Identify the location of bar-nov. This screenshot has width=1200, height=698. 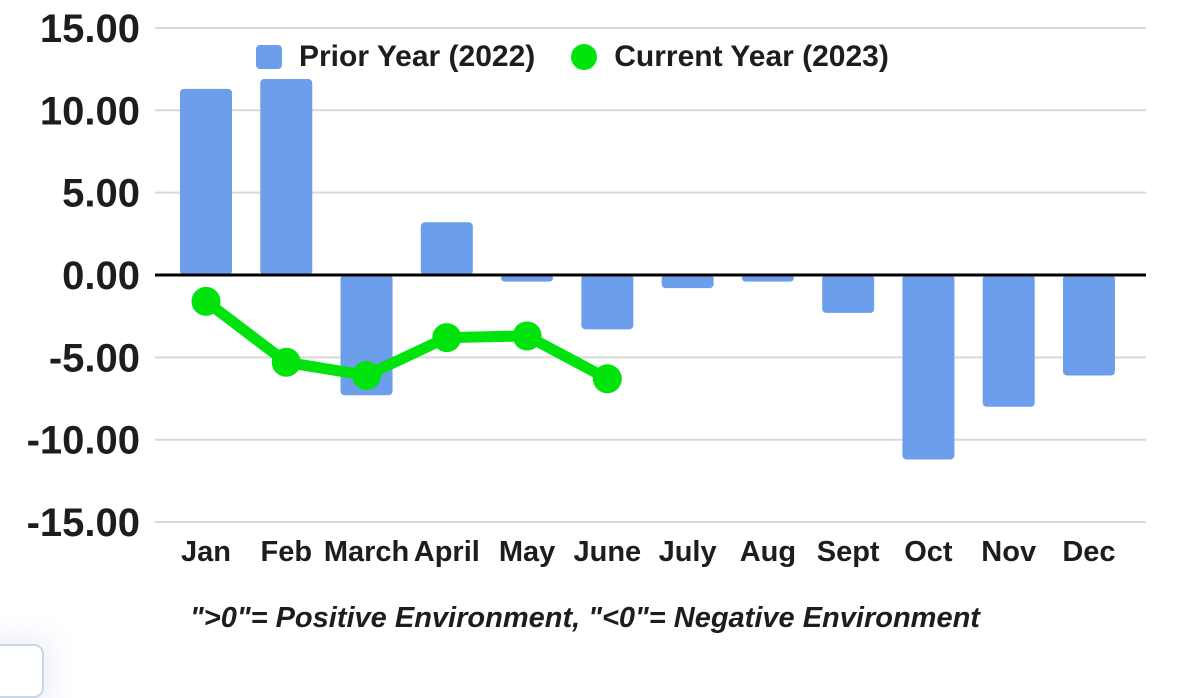
(1008, 341).